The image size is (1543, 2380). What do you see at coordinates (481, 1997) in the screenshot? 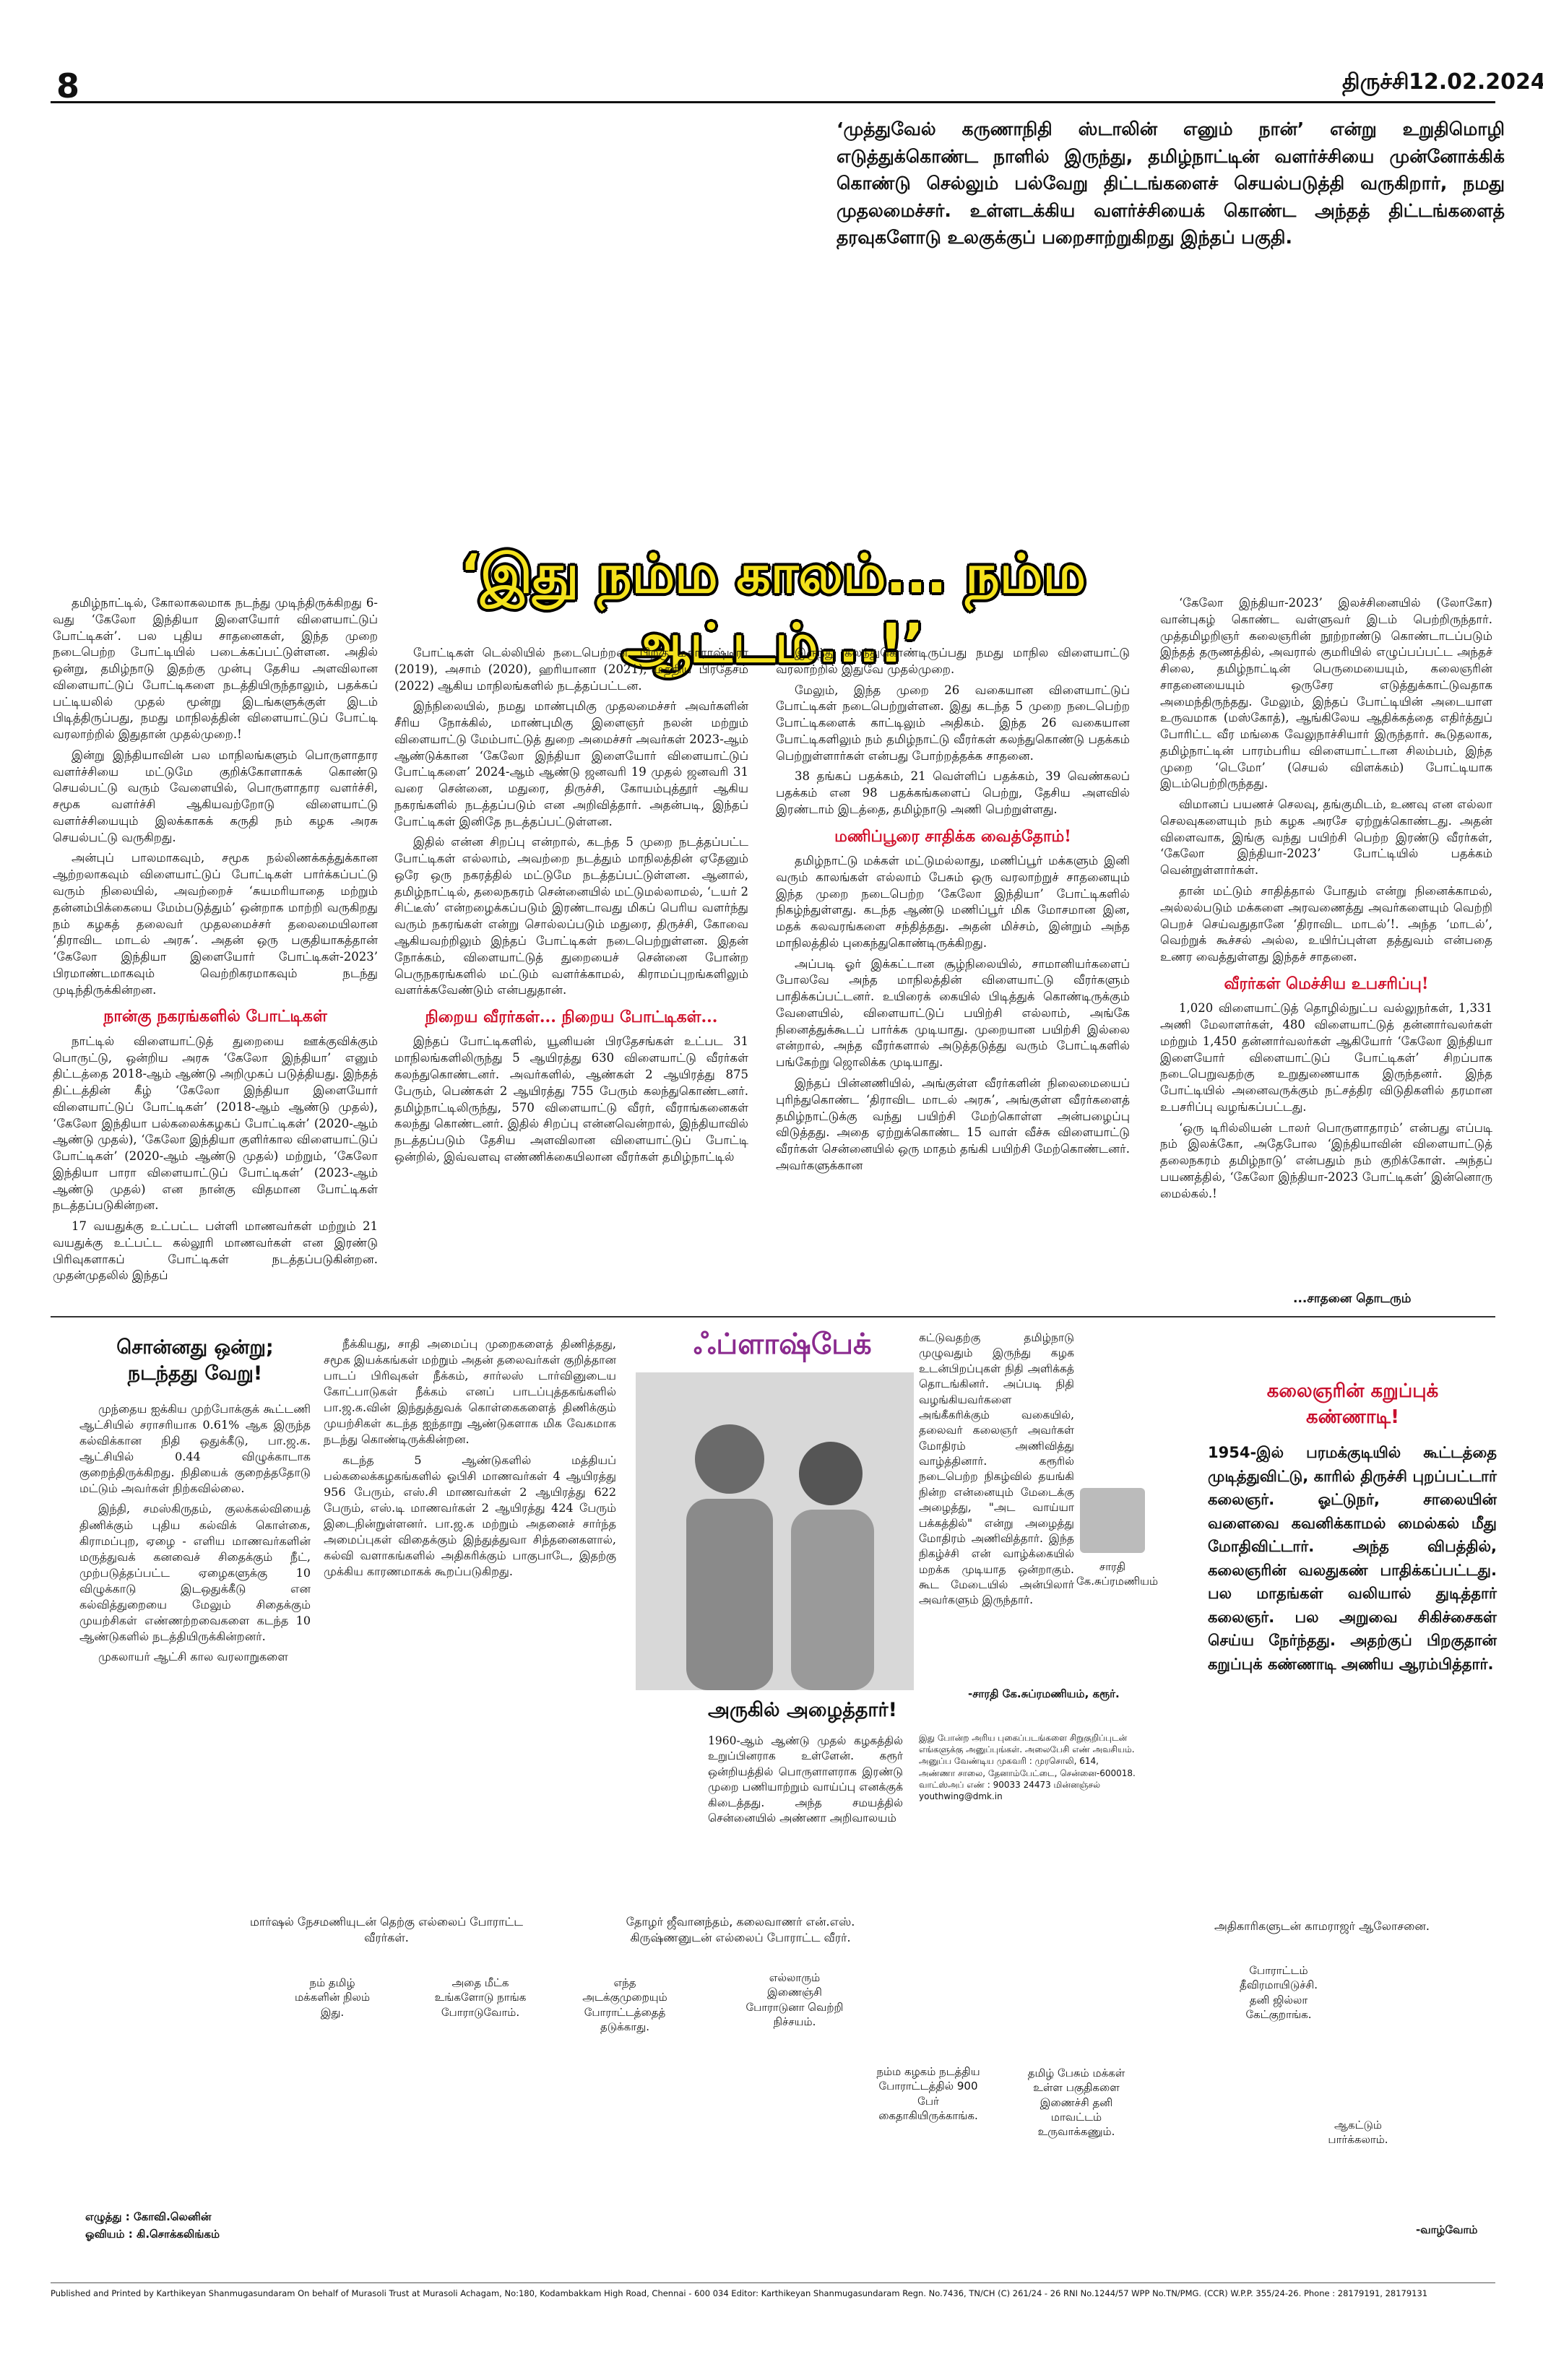
I see `speech-bubble: அதை மீட்க உங்களோடு நாங்க போராடுவோம்.` at bounding box center [481, 1997].